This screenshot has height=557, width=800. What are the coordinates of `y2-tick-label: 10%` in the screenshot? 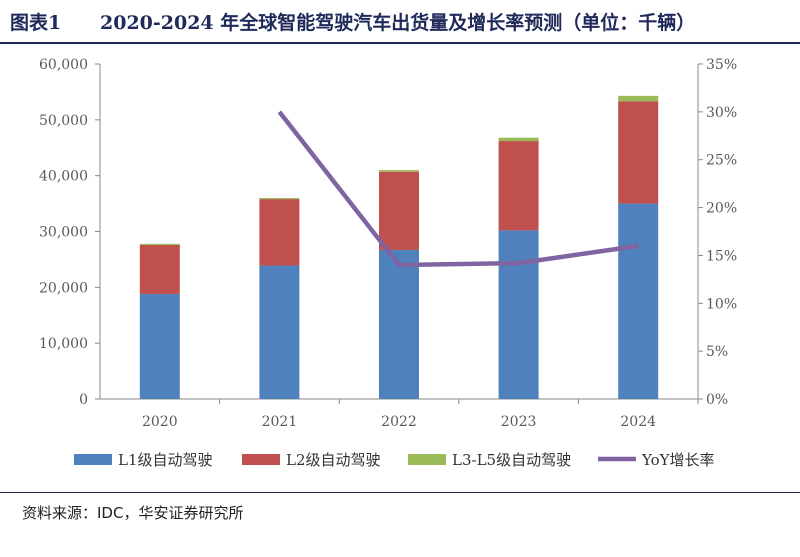 It's located at (721, 304).